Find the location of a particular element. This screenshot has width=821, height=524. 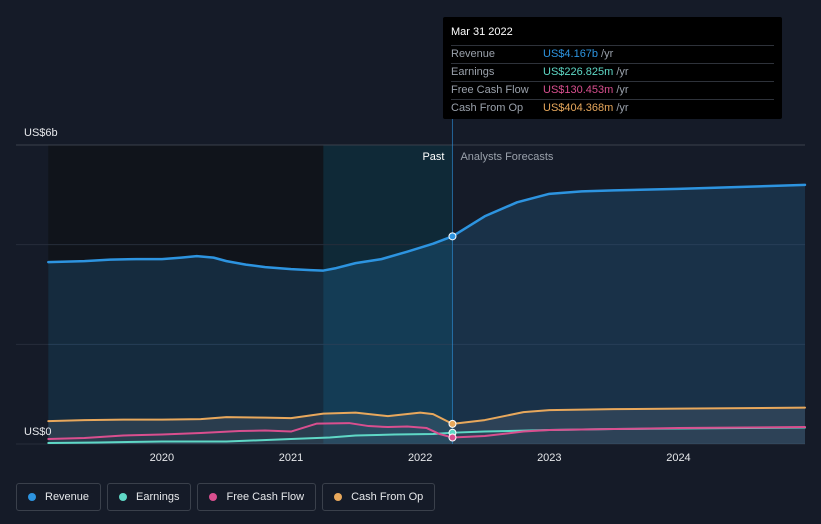

tooltip-value: US$226.825m is located at coordinates (578, 72).